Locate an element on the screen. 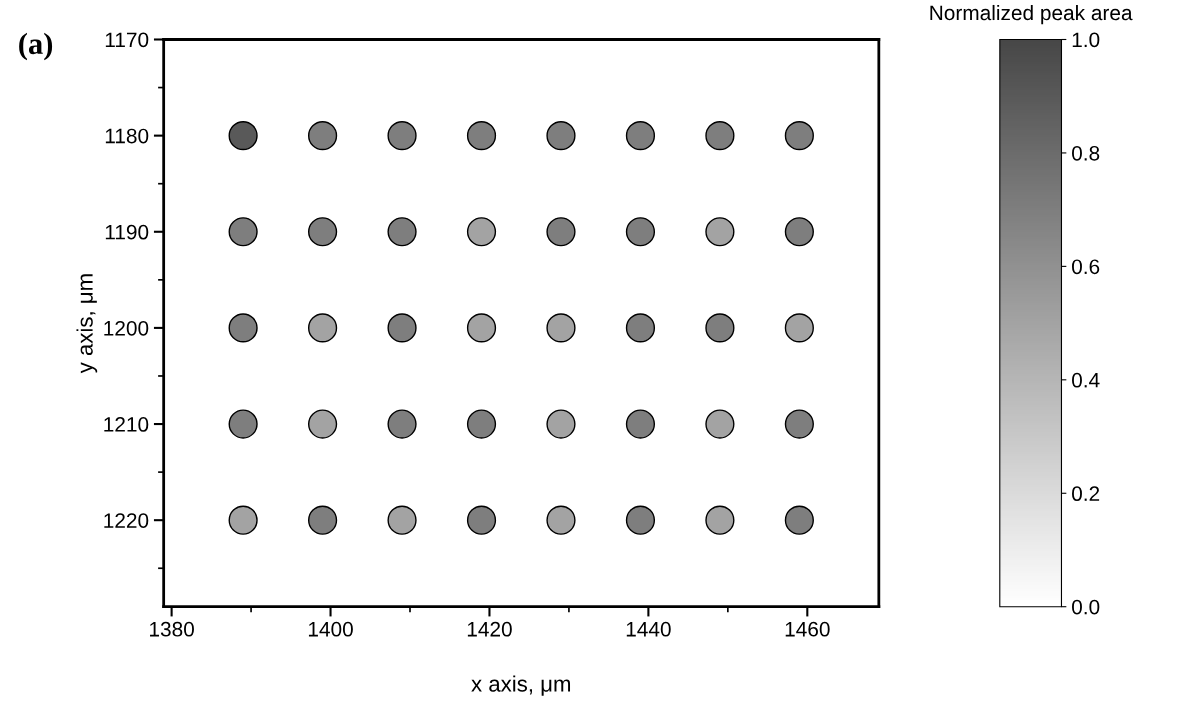 Image resolution: width=1186 pixels, height=718 pixels. y-tick-label: 1170 is located at coordinates (127, 40).